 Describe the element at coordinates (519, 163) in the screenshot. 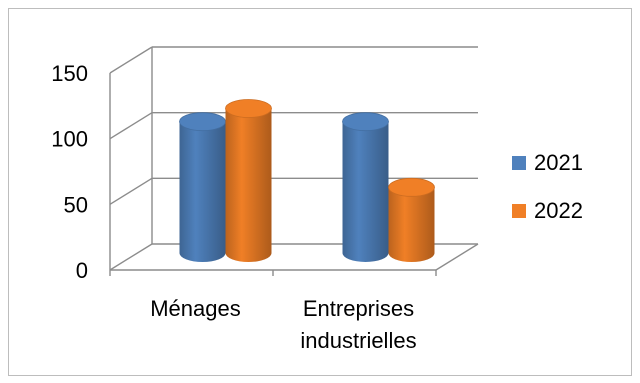

I see `legend-swatch-2021` at that location.